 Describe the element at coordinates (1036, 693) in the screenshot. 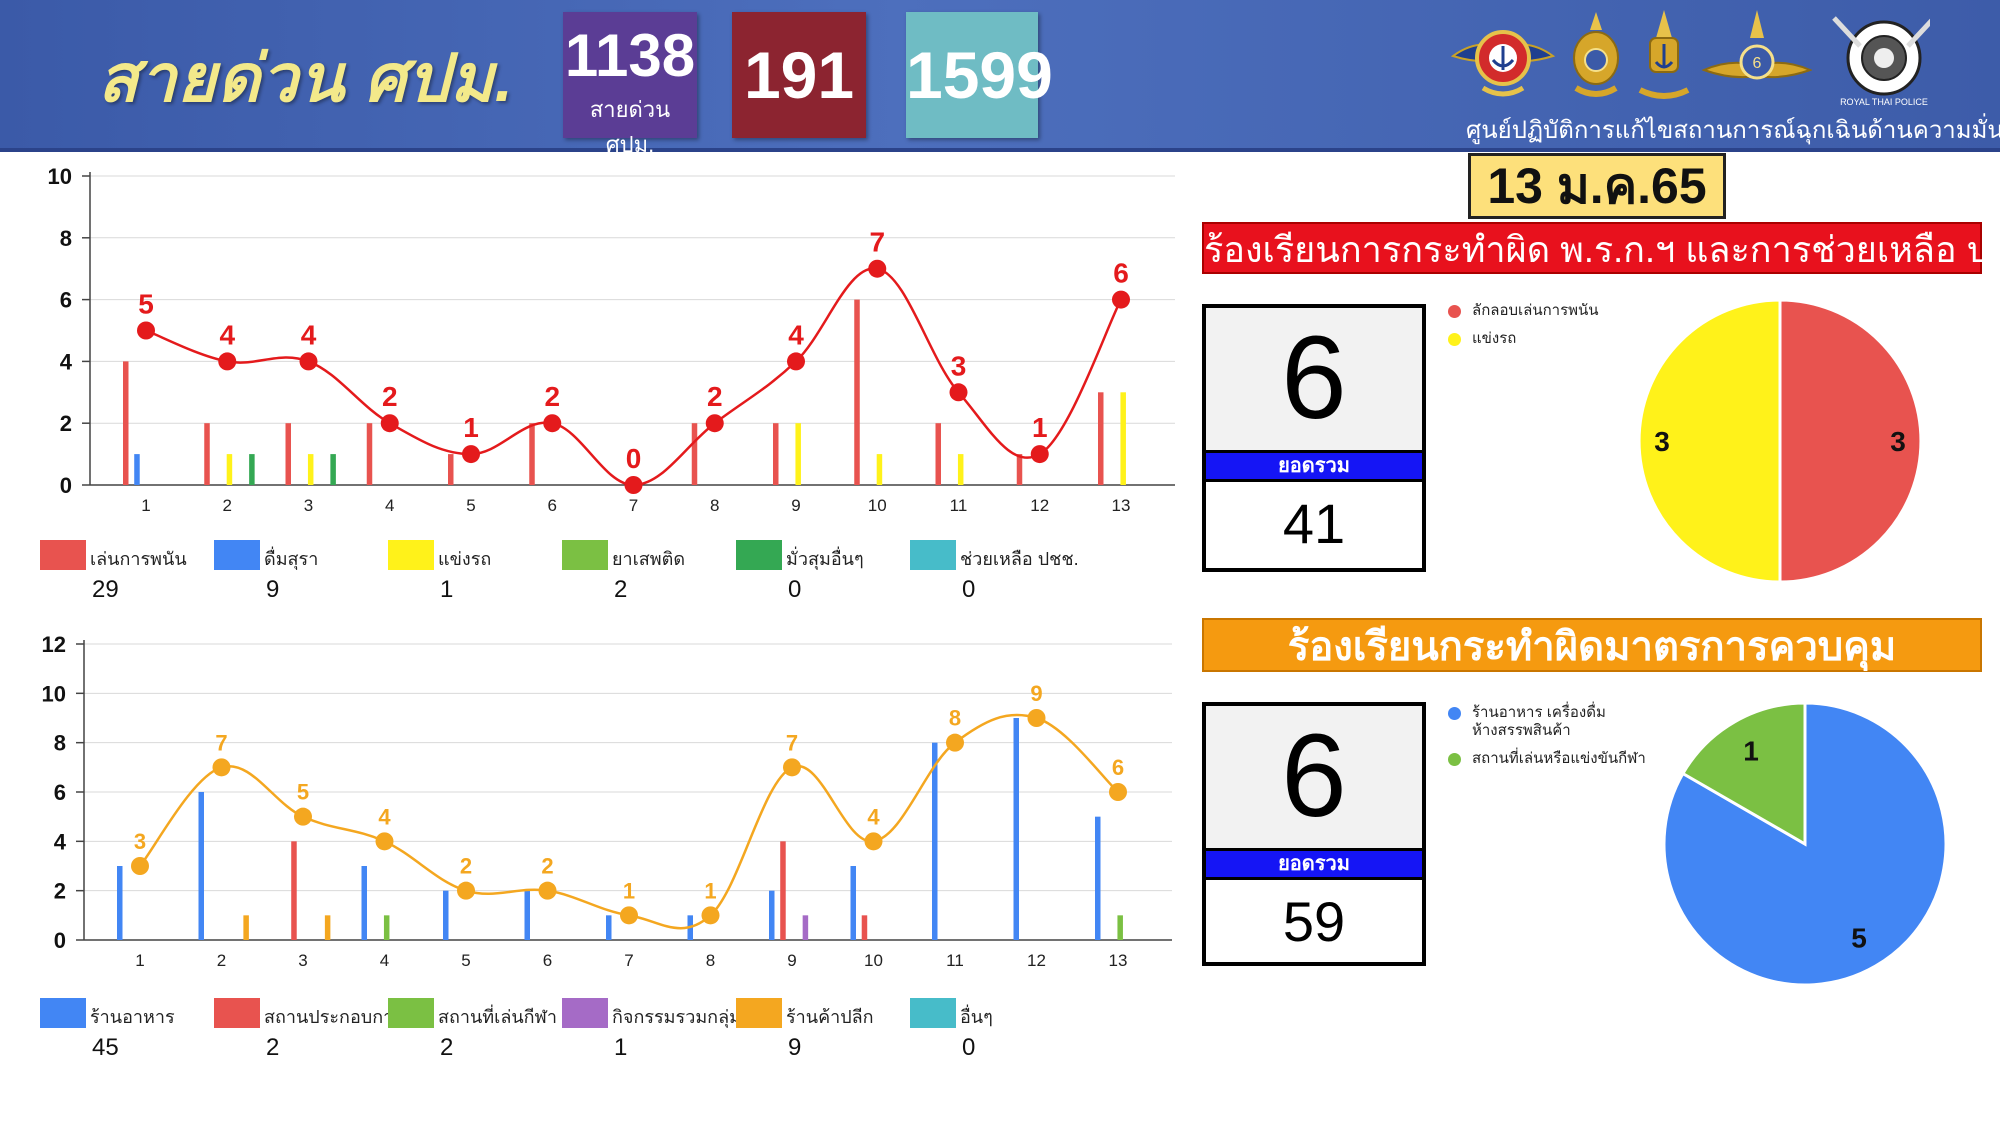

I see `data-label: 9` at that location.